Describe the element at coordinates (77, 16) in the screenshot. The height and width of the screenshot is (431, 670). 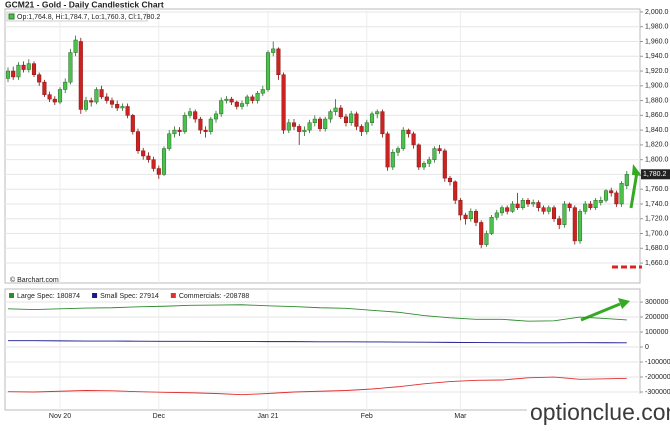
I see `ohlc-legend-box` at that location.